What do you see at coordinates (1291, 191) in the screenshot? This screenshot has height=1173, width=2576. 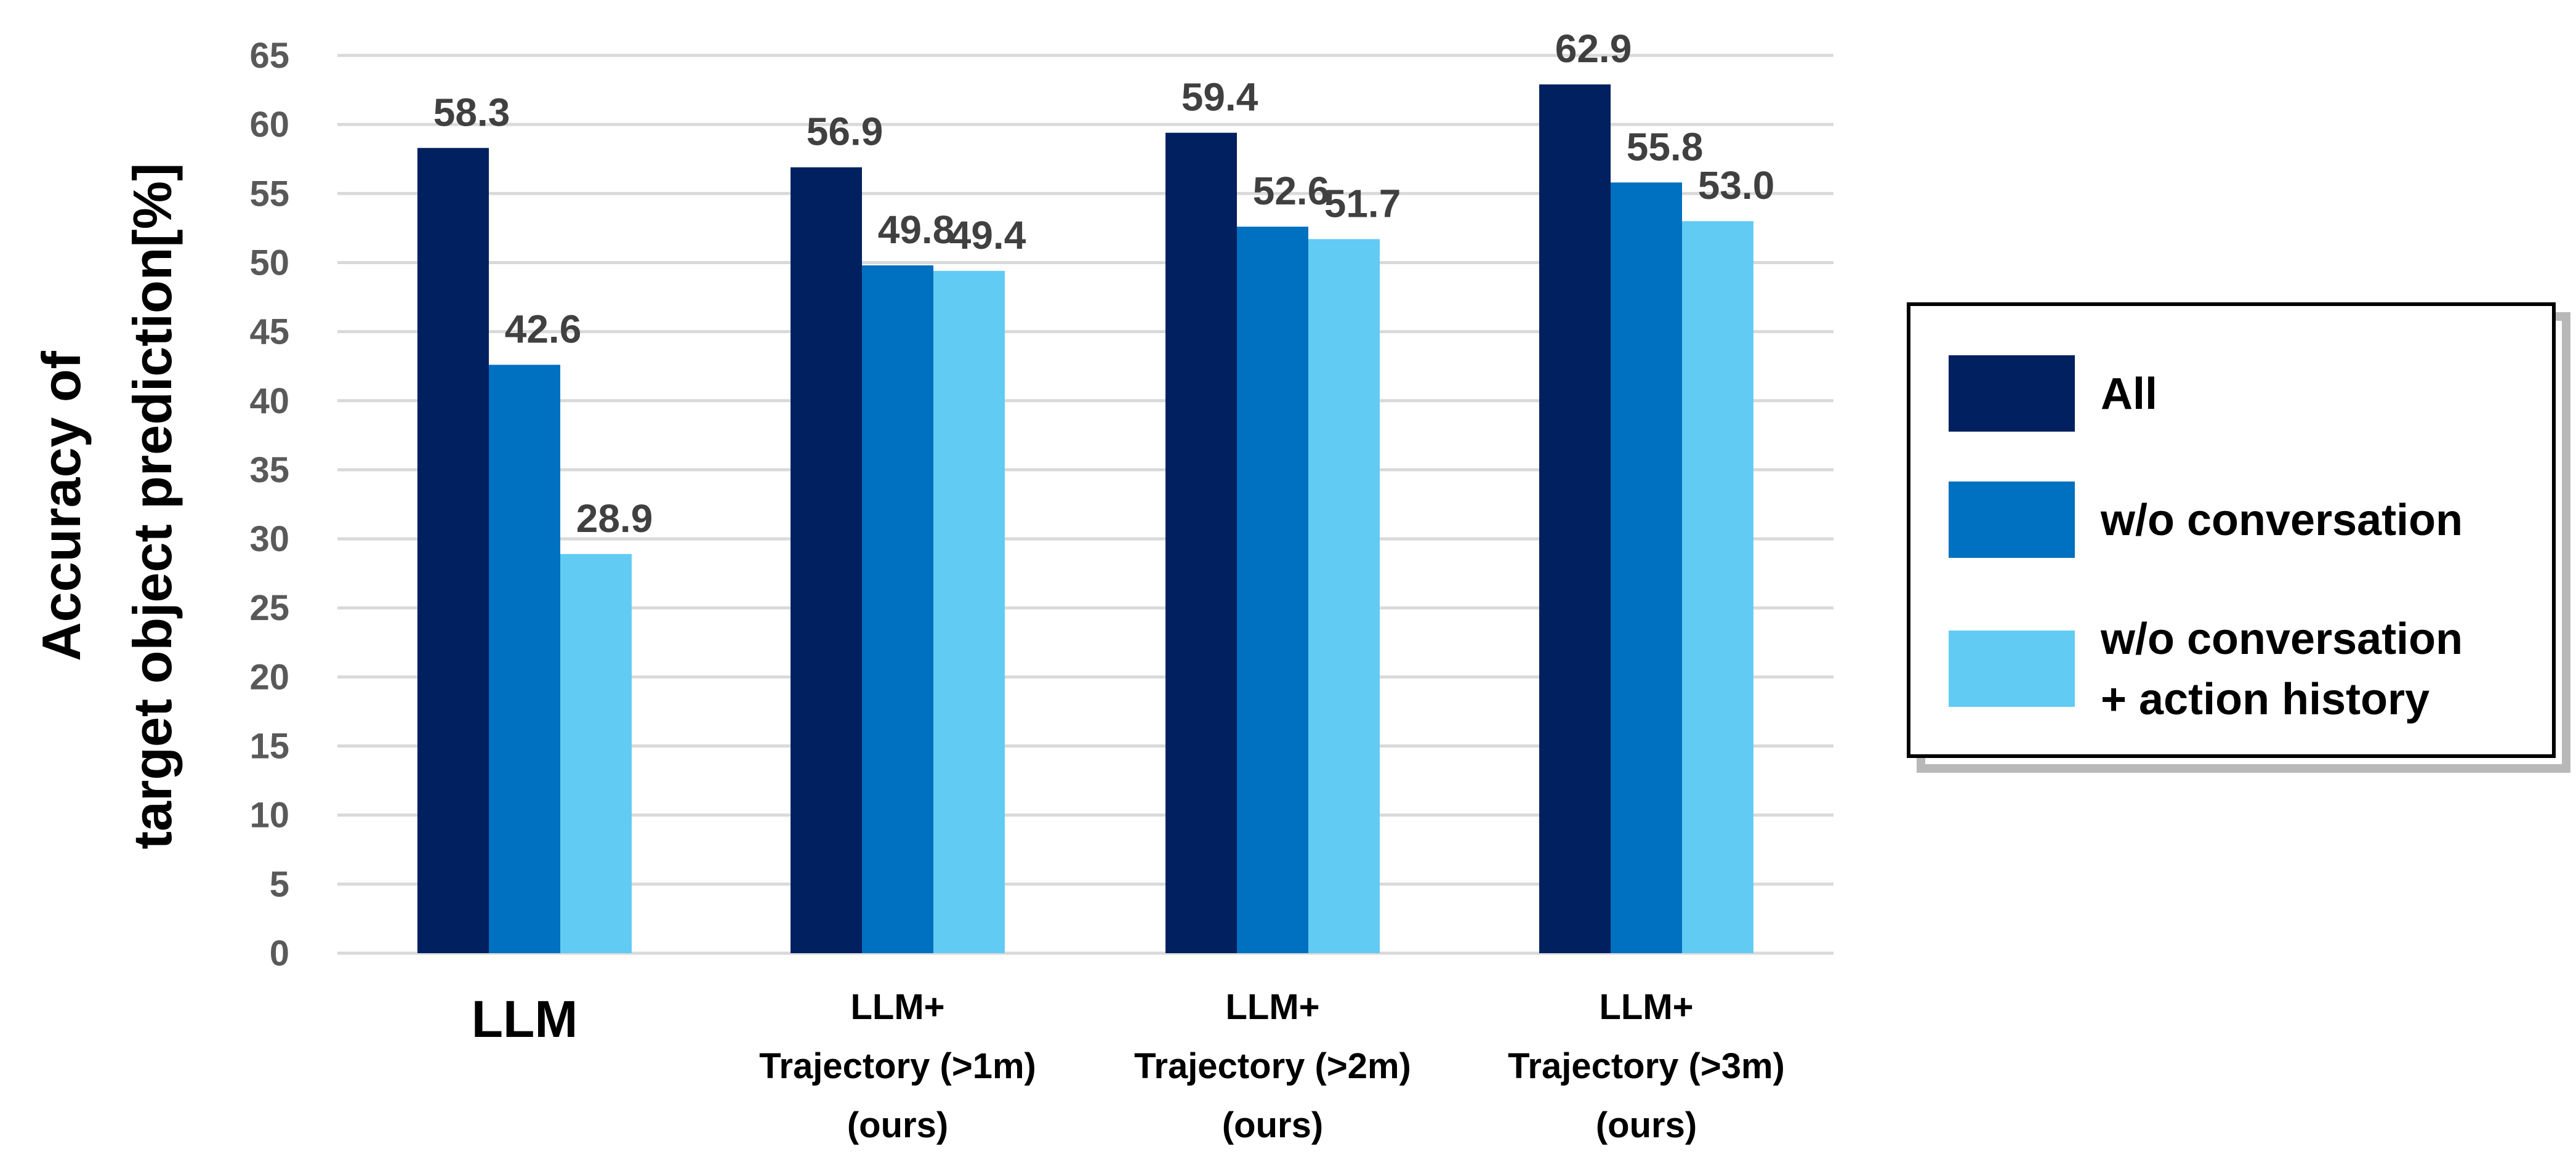 I see `data-label: 52.6` at bounding box center [1291, 191].